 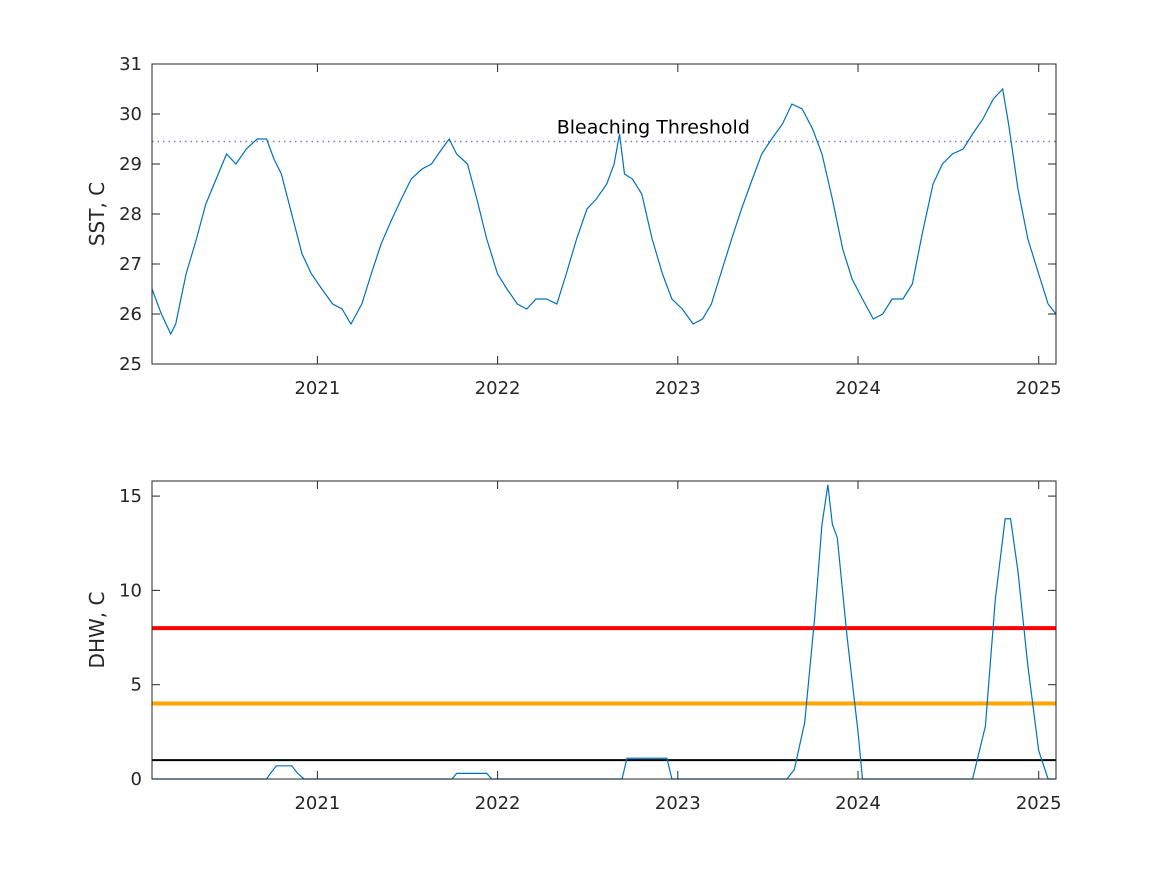 What do you see at coordinates (858, 803) in the screenshot?
I see `dhw-xtick-label: 2024` at bounding box center [858, 803].